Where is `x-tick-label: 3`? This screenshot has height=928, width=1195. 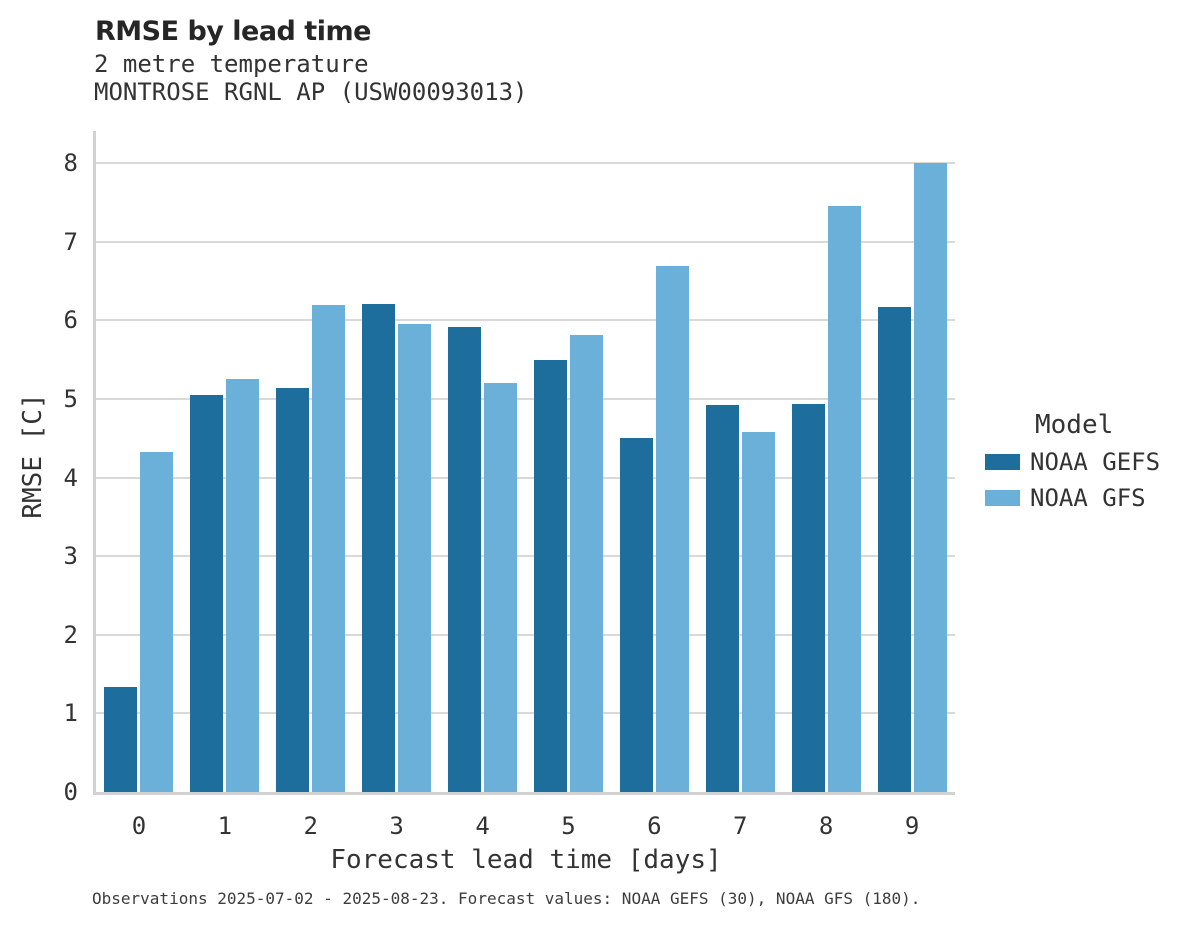
x-tick-label: 3 is located at coordinates (396, 826).